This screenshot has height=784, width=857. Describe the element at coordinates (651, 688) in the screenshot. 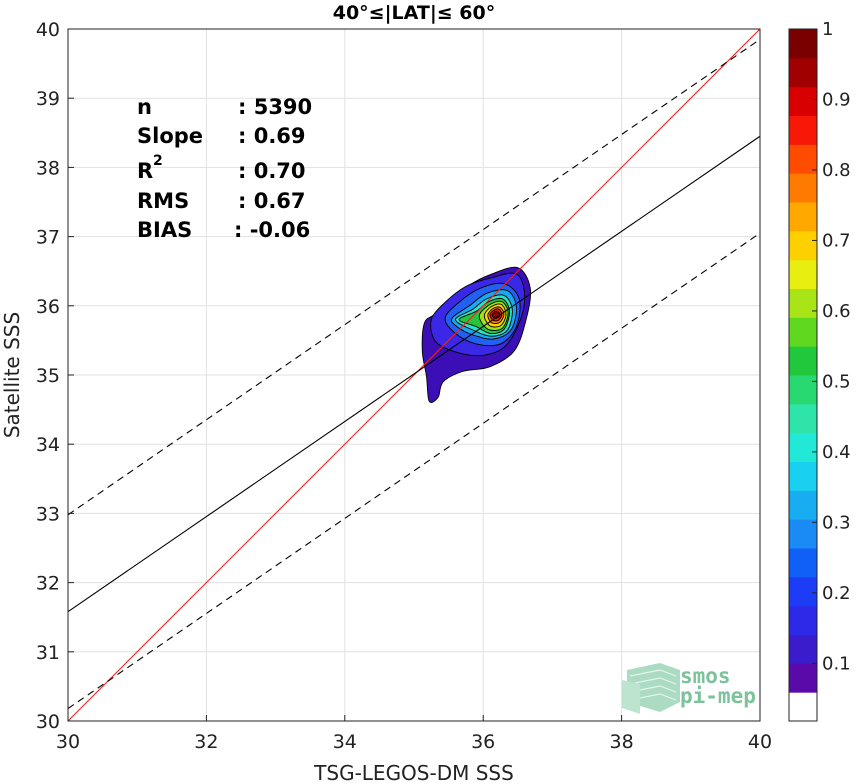

I see `logo-graphic-icon` at that location.